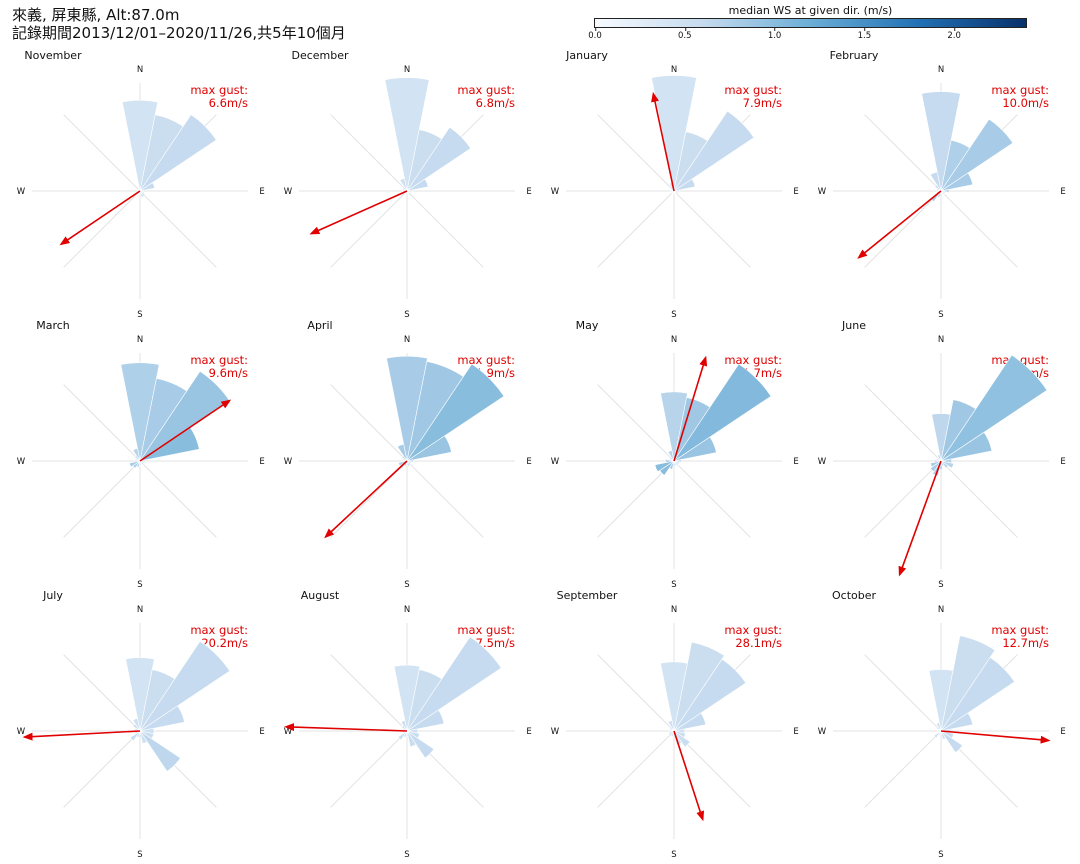 This screenshot has width=1080, height=864. I want to click on month-title: July, so click(52, 595).